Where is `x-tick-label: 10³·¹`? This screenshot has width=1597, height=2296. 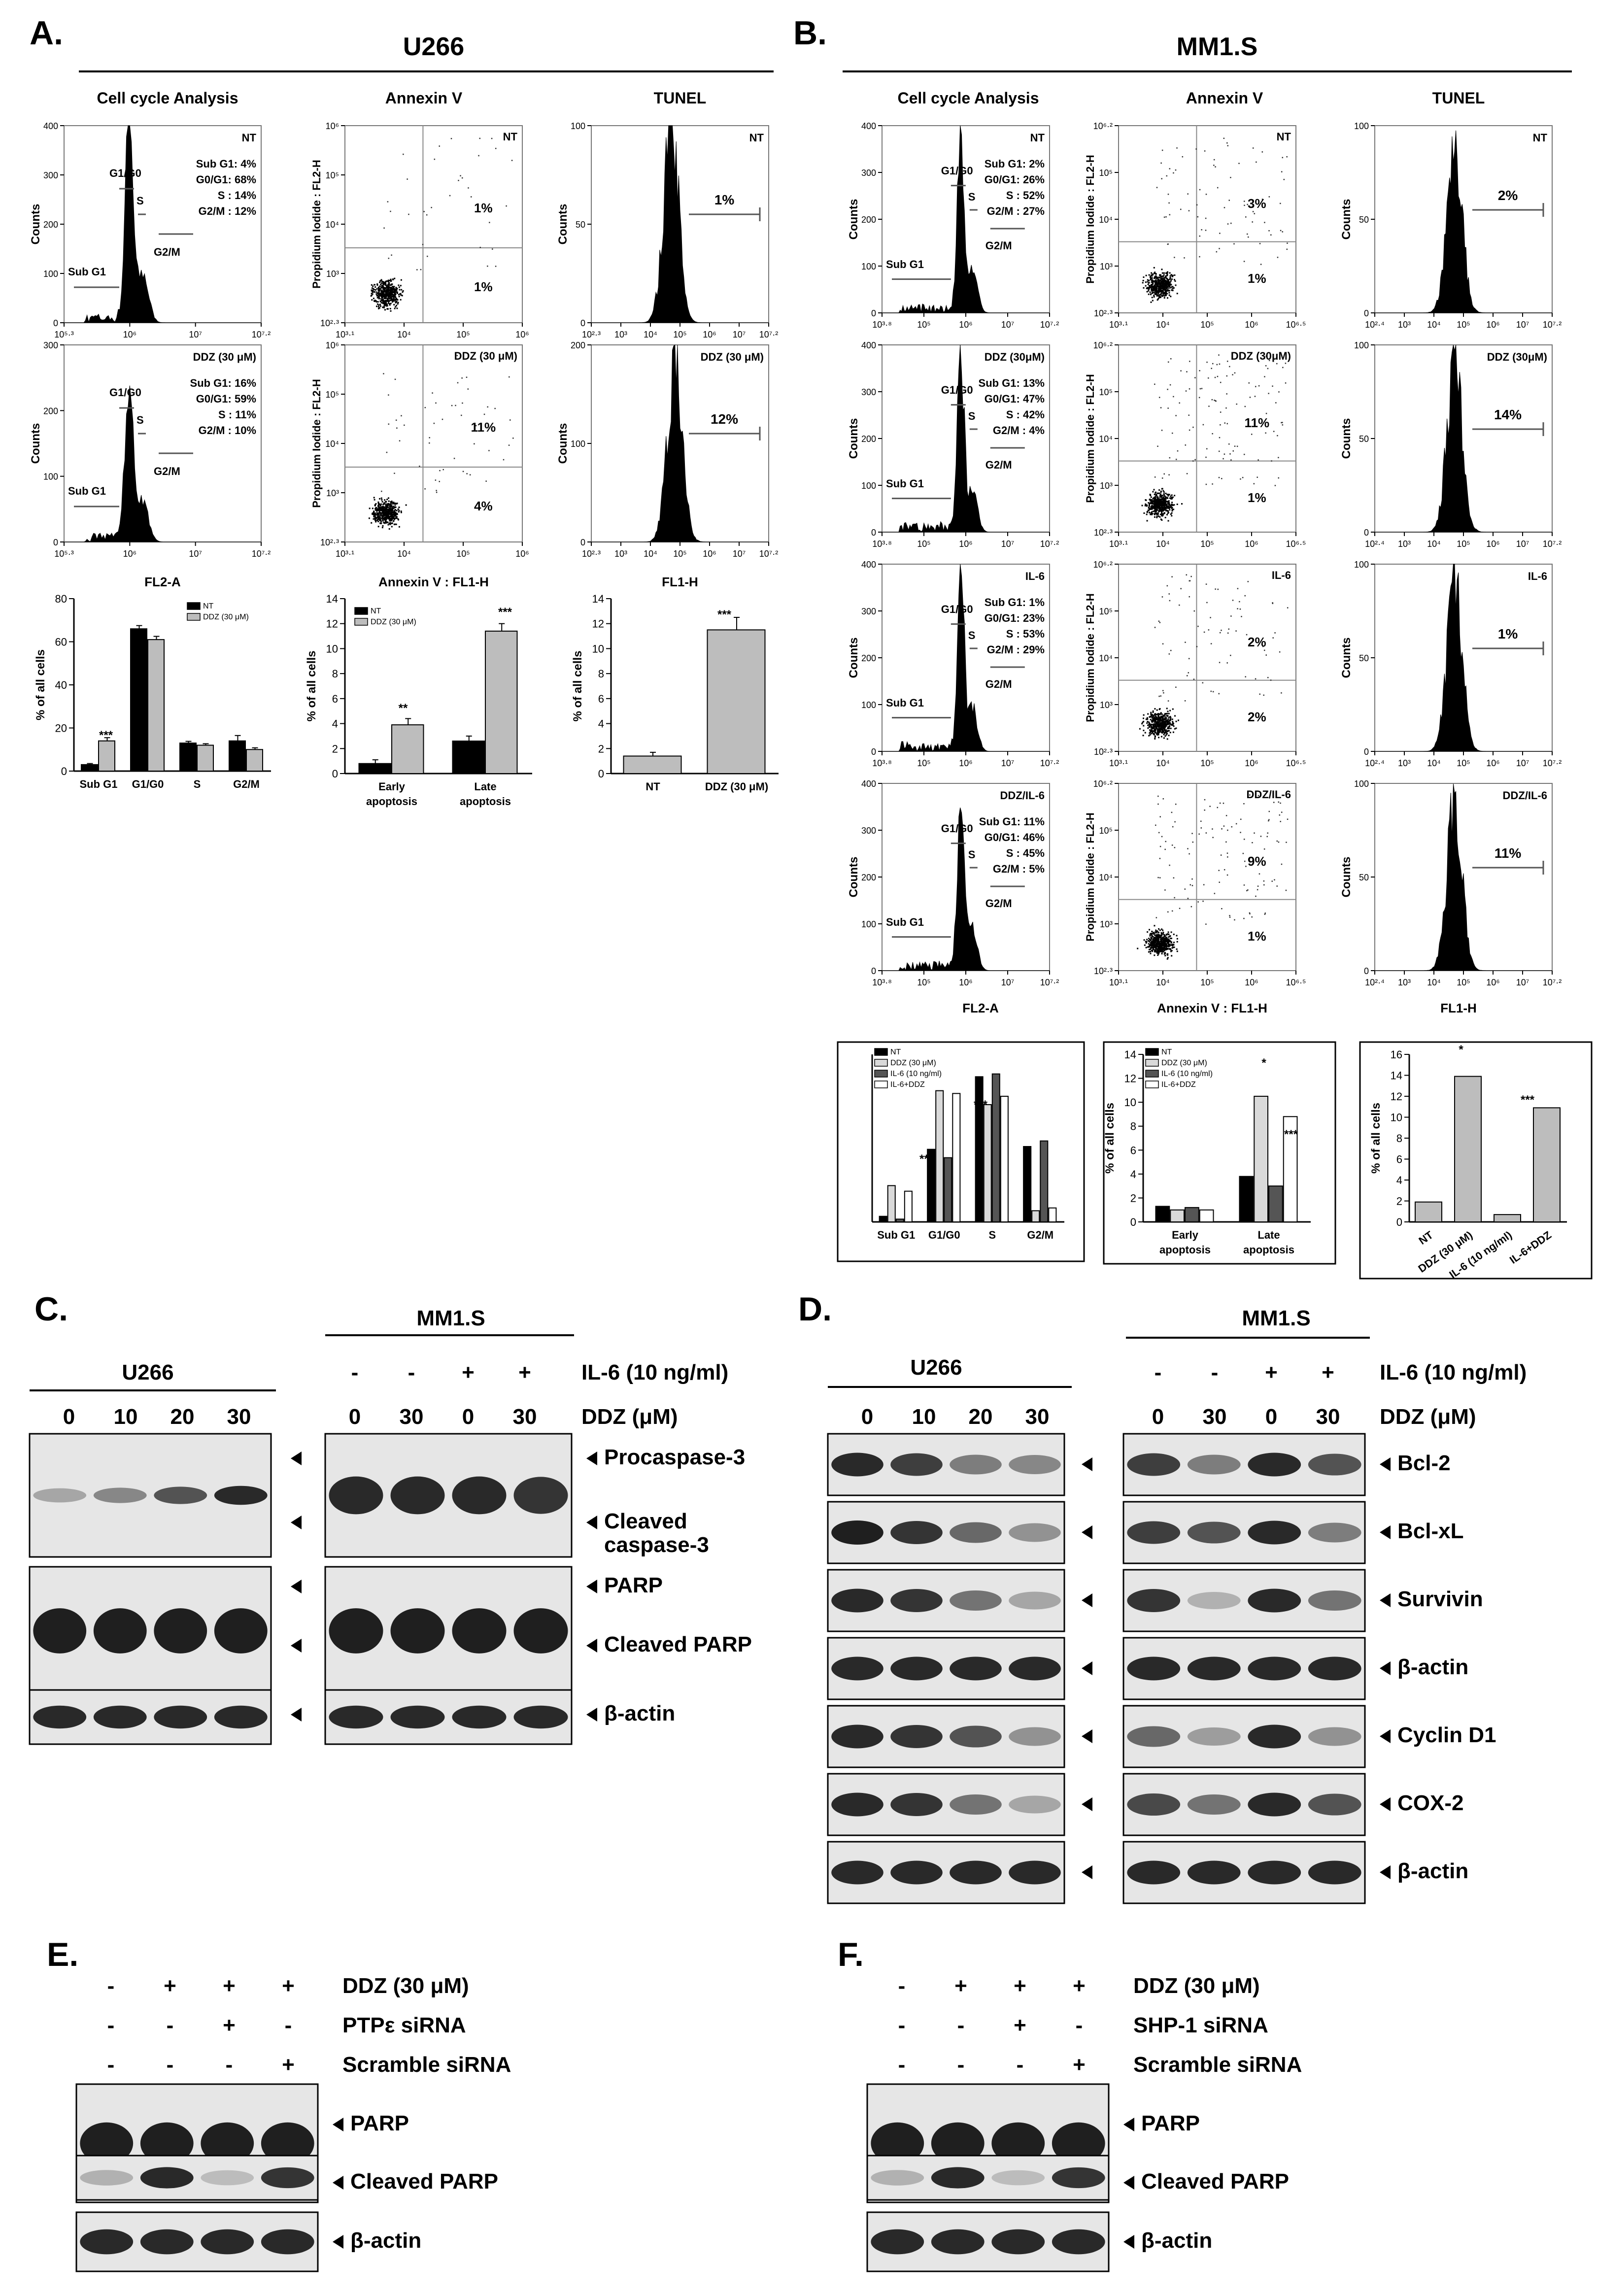
x-tick-label: 10³·¹ is located at coordinates (345, 554).